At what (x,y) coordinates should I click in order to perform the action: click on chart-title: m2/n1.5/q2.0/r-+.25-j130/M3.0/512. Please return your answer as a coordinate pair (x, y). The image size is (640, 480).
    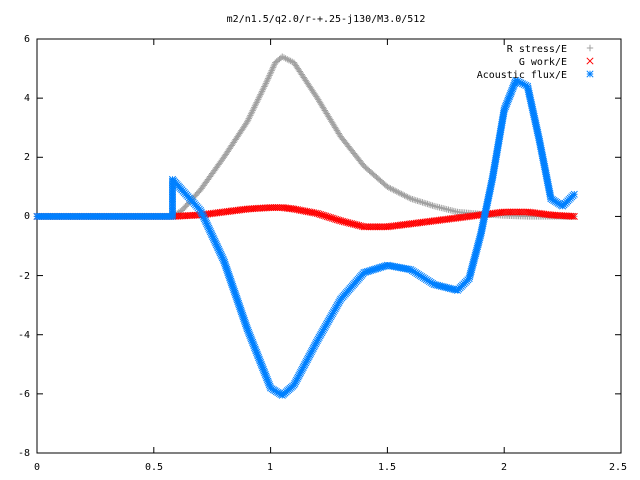
    Looking at the image, I should click on (326, 19).